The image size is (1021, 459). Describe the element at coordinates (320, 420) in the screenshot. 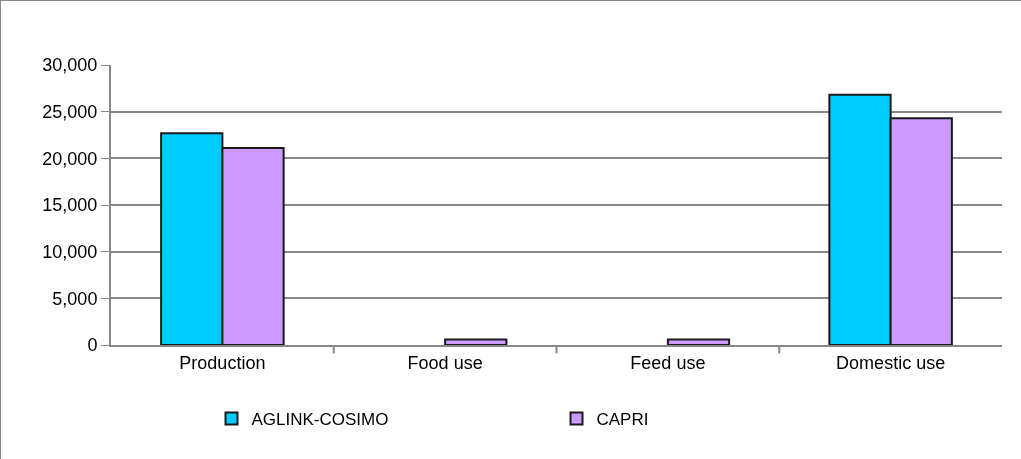

I see `legend-label: AGLINK-COSIMO` at that location.